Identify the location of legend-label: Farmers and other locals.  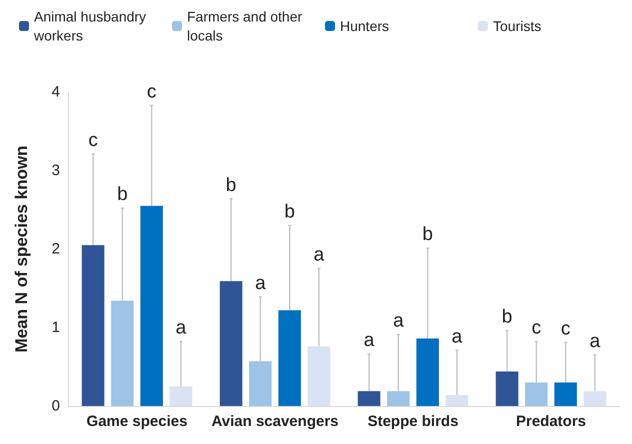
(246, 26).